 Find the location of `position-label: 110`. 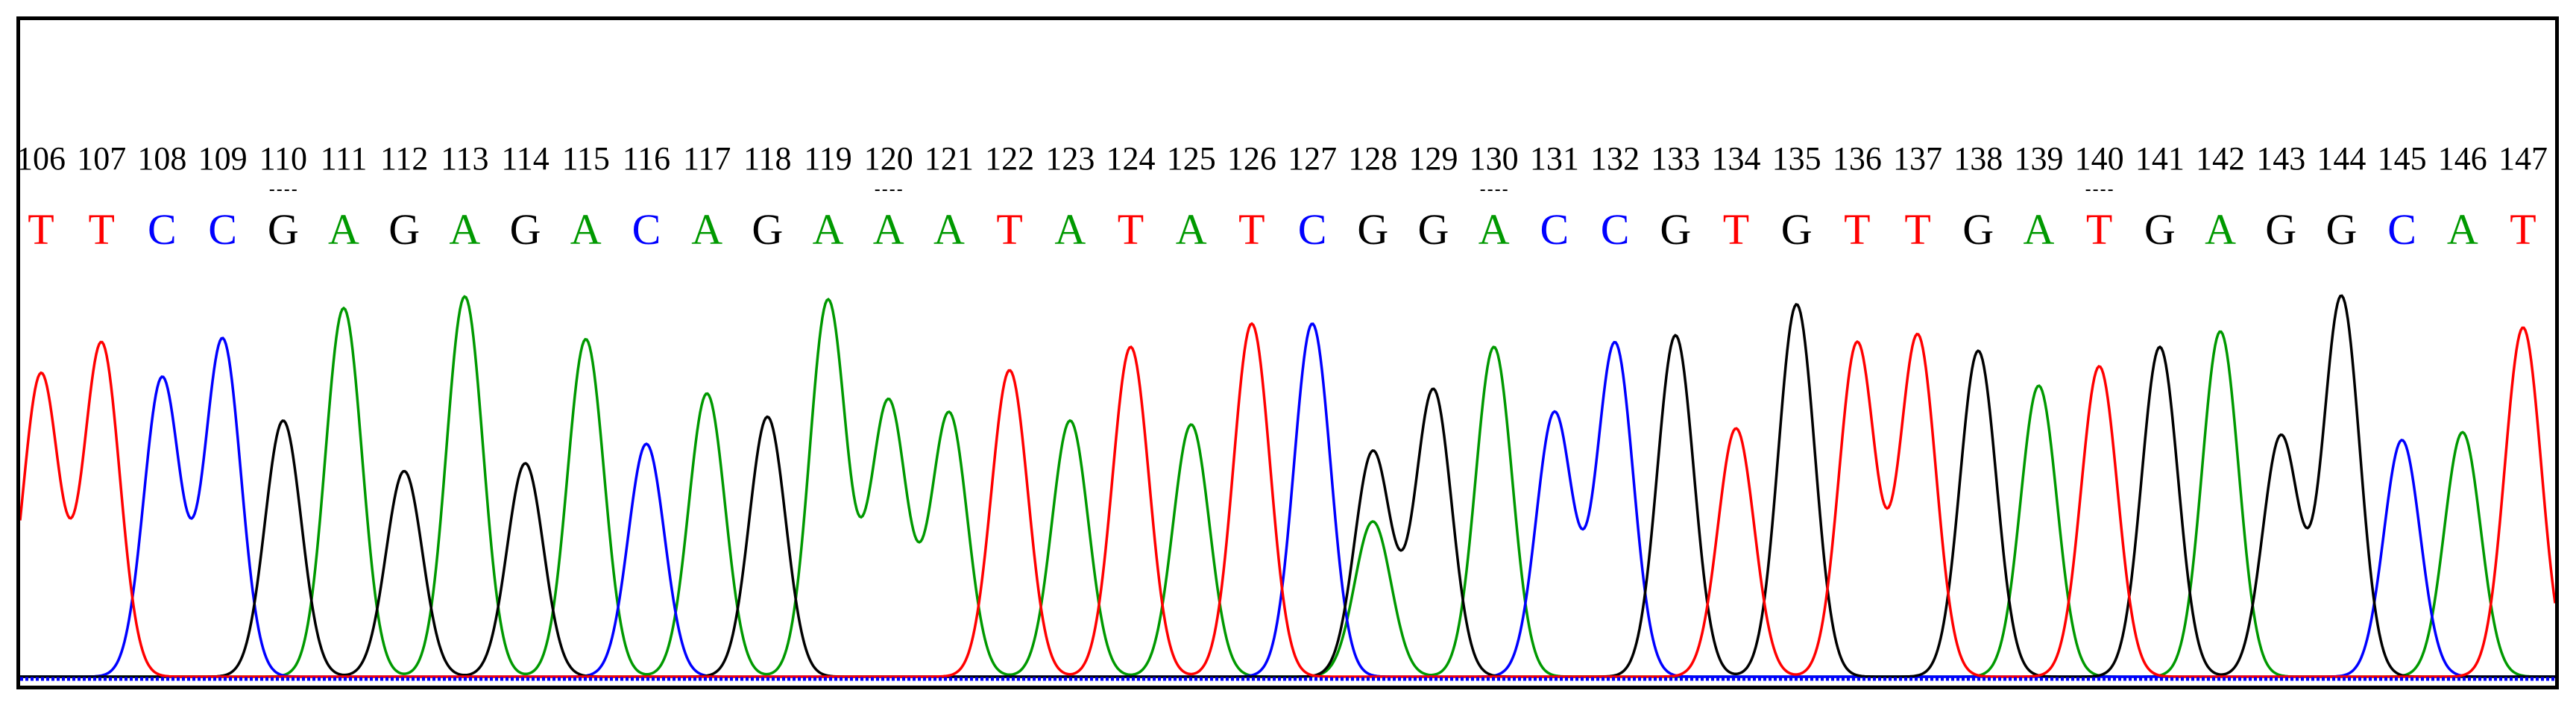

position-label: 110 is located at coordinates (283, 158).